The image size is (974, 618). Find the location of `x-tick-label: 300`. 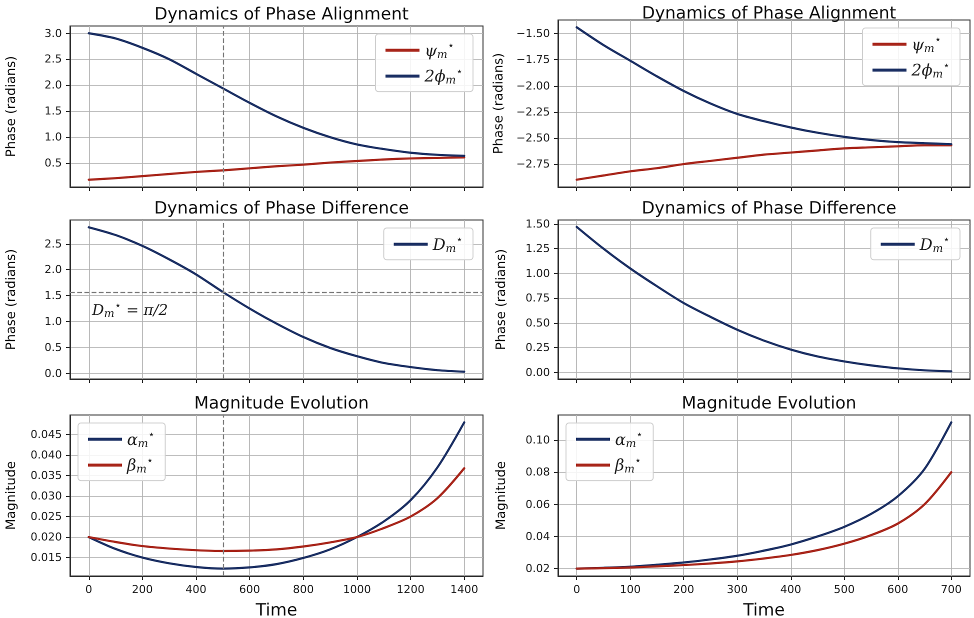

x-tick-label: 300 is located at coordinates (737, 589).